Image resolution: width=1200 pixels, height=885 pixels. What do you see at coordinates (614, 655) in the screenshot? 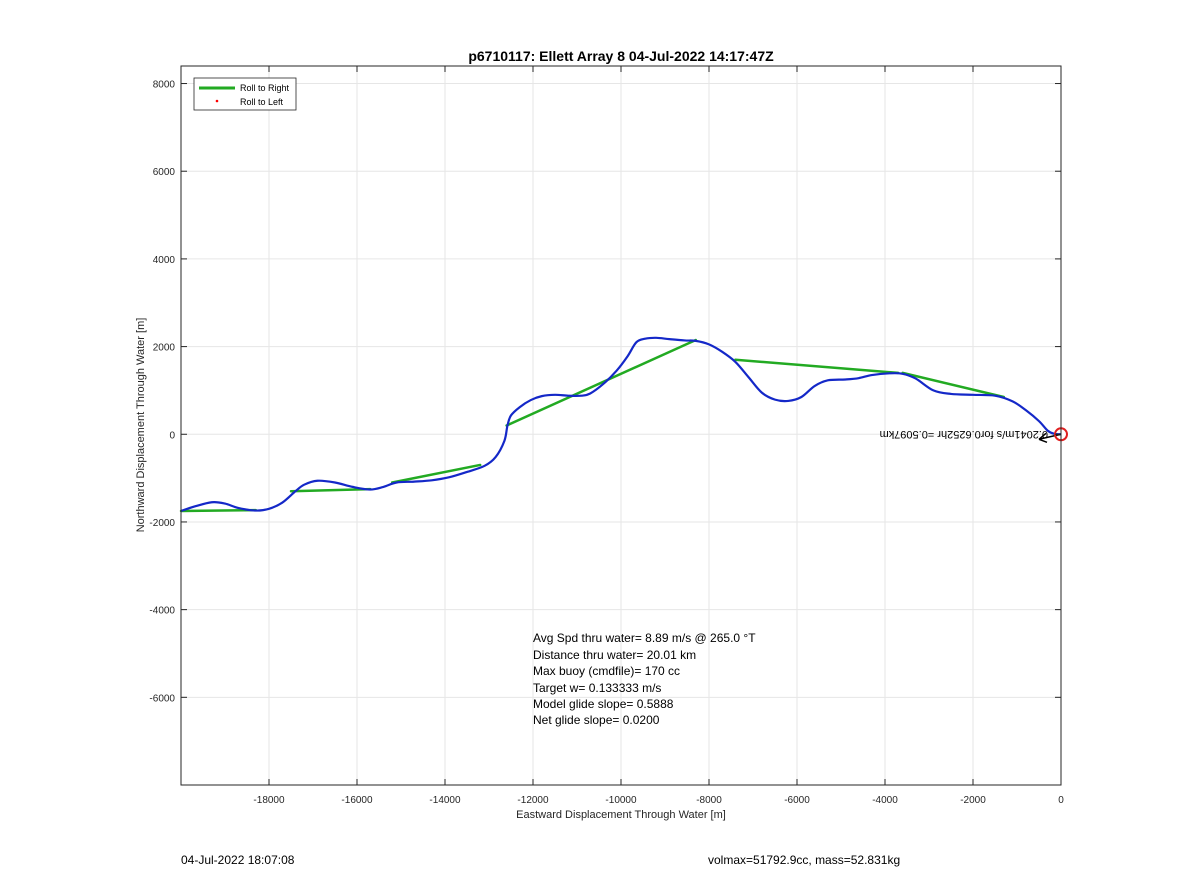
I see `annotation-distance: Distance thru water= 20.01 km` at bounding box center [614, 655].